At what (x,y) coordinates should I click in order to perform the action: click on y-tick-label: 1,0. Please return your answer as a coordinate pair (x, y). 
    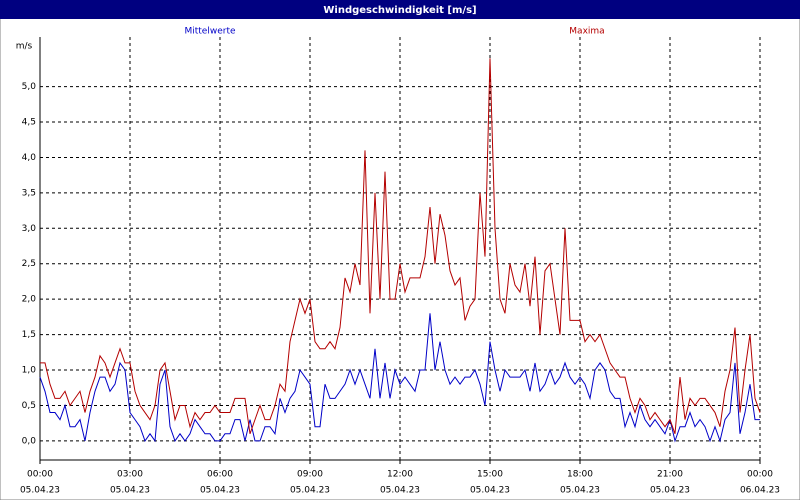
    Looking at the image, I should click on (29, 371).